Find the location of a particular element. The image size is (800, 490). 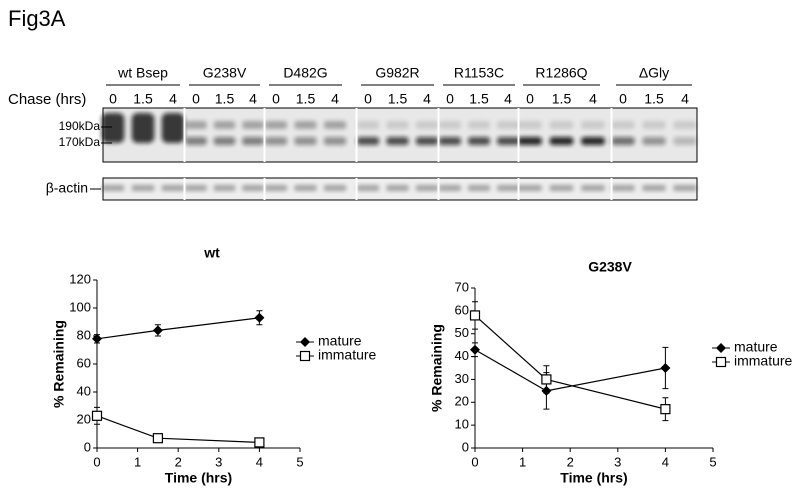

x-tick-label: 0 is located at coordinates (96, 461).